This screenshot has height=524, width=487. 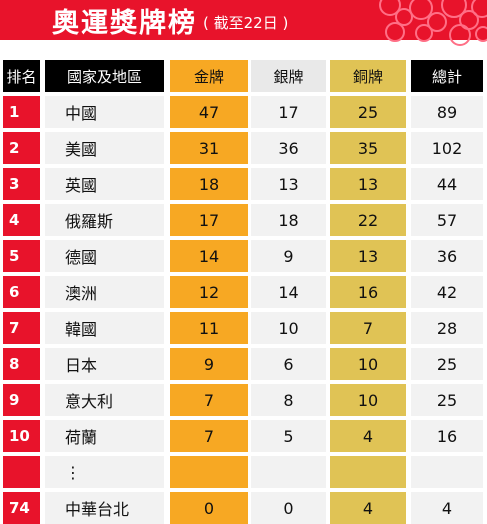 What do you see at coordinates (447, 184) in the screenshot?
I see `total-cell: 44` at bounding box center [447, 184].